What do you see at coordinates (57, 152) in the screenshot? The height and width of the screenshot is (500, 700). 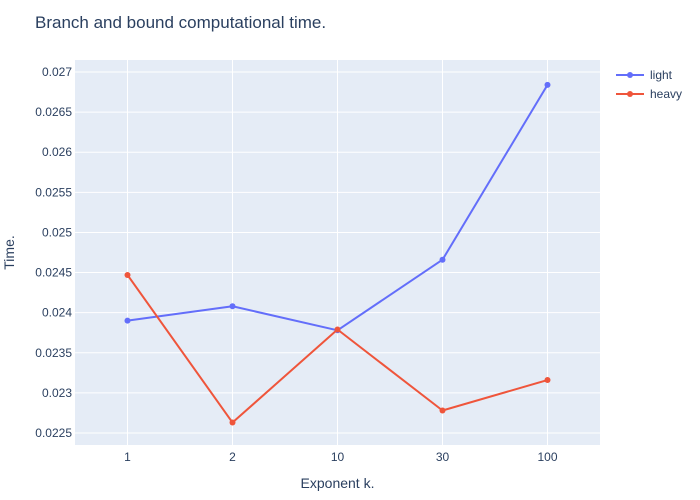 I see `y-tick-label: 0.026` at bounding box center [57, 152].